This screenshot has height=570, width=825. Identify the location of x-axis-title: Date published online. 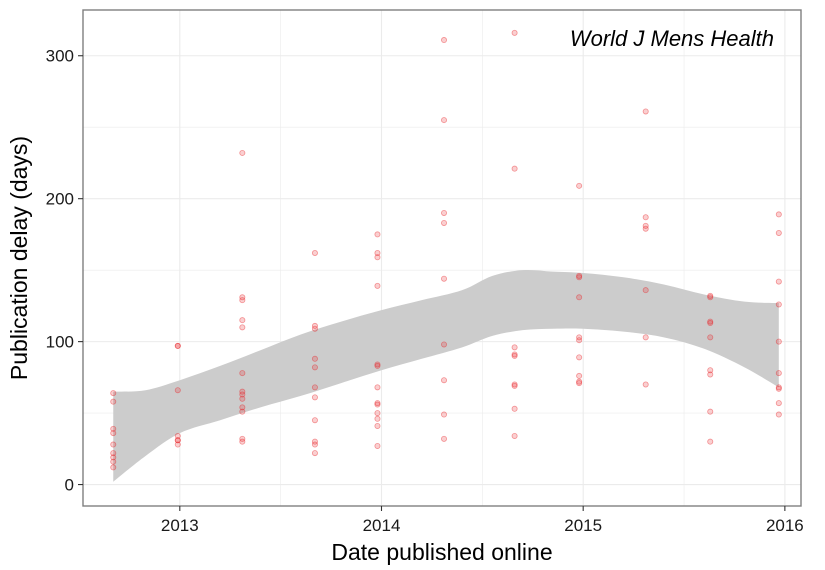
(441, 552).